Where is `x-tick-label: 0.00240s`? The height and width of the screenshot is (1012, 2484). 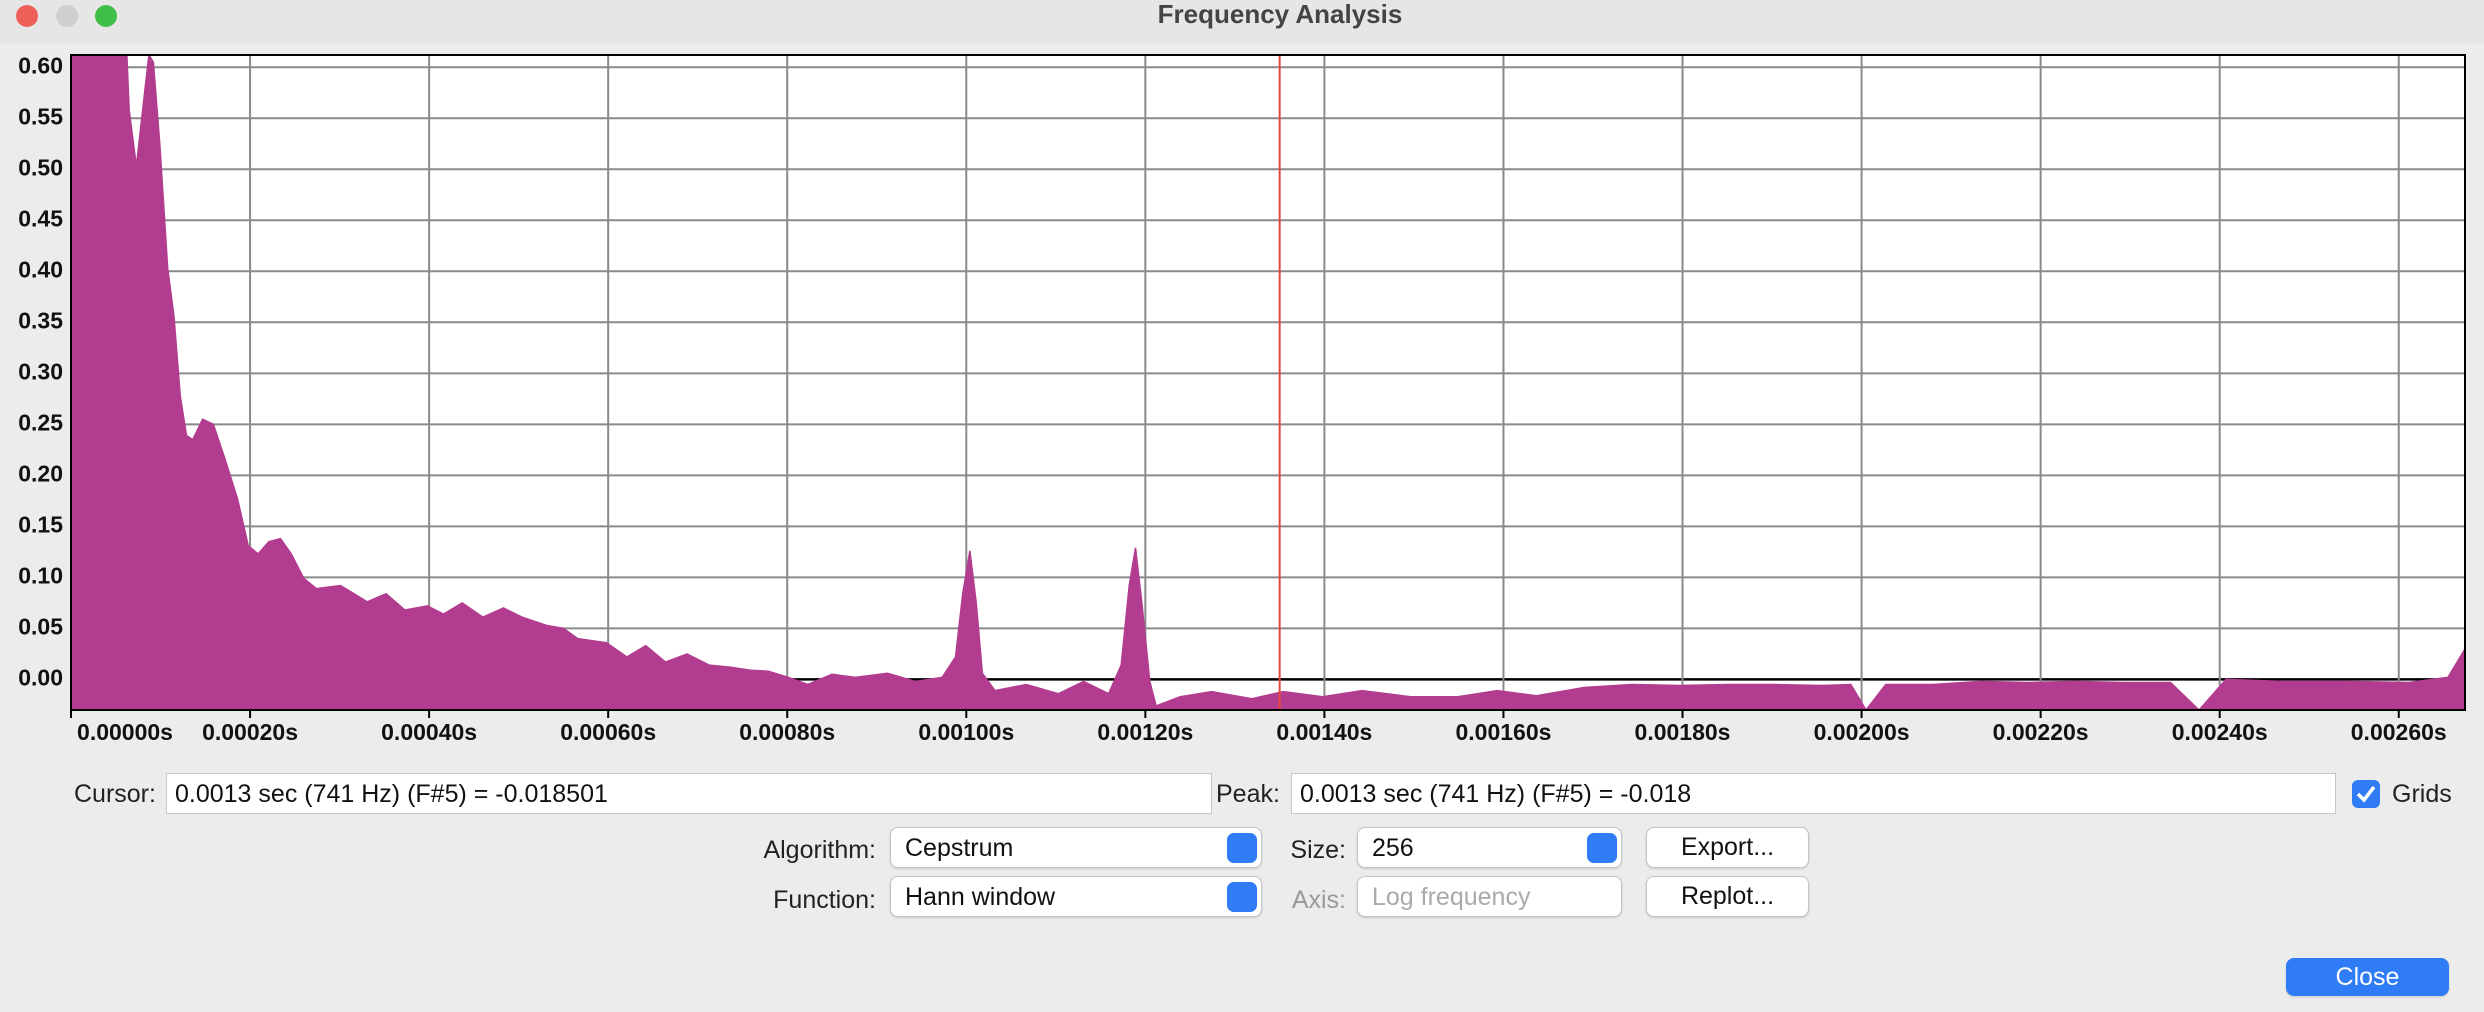
x-tick-label: 0.00240s is located at coordinates (2220, 732).